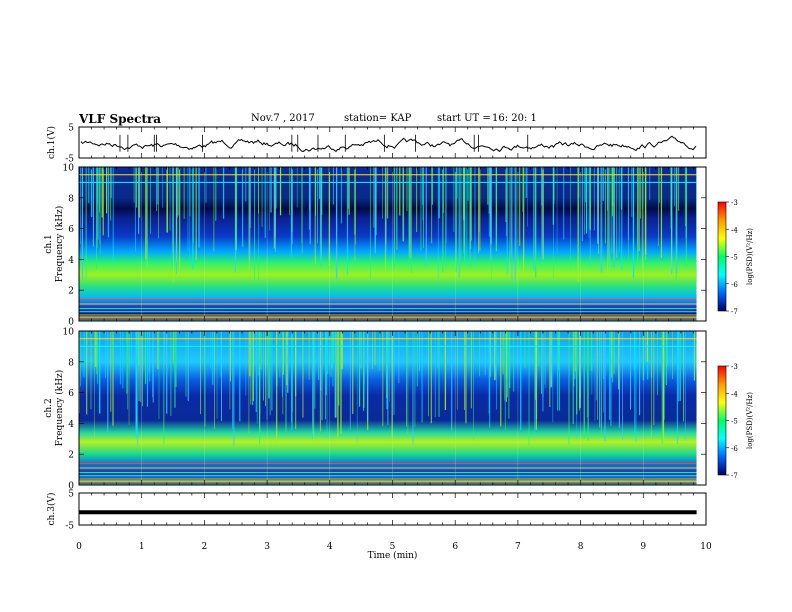  What do you see at coordinates (518, 547) in the screenshot?
I see `x-tick-label: 7` at bounding box center [518, 547].